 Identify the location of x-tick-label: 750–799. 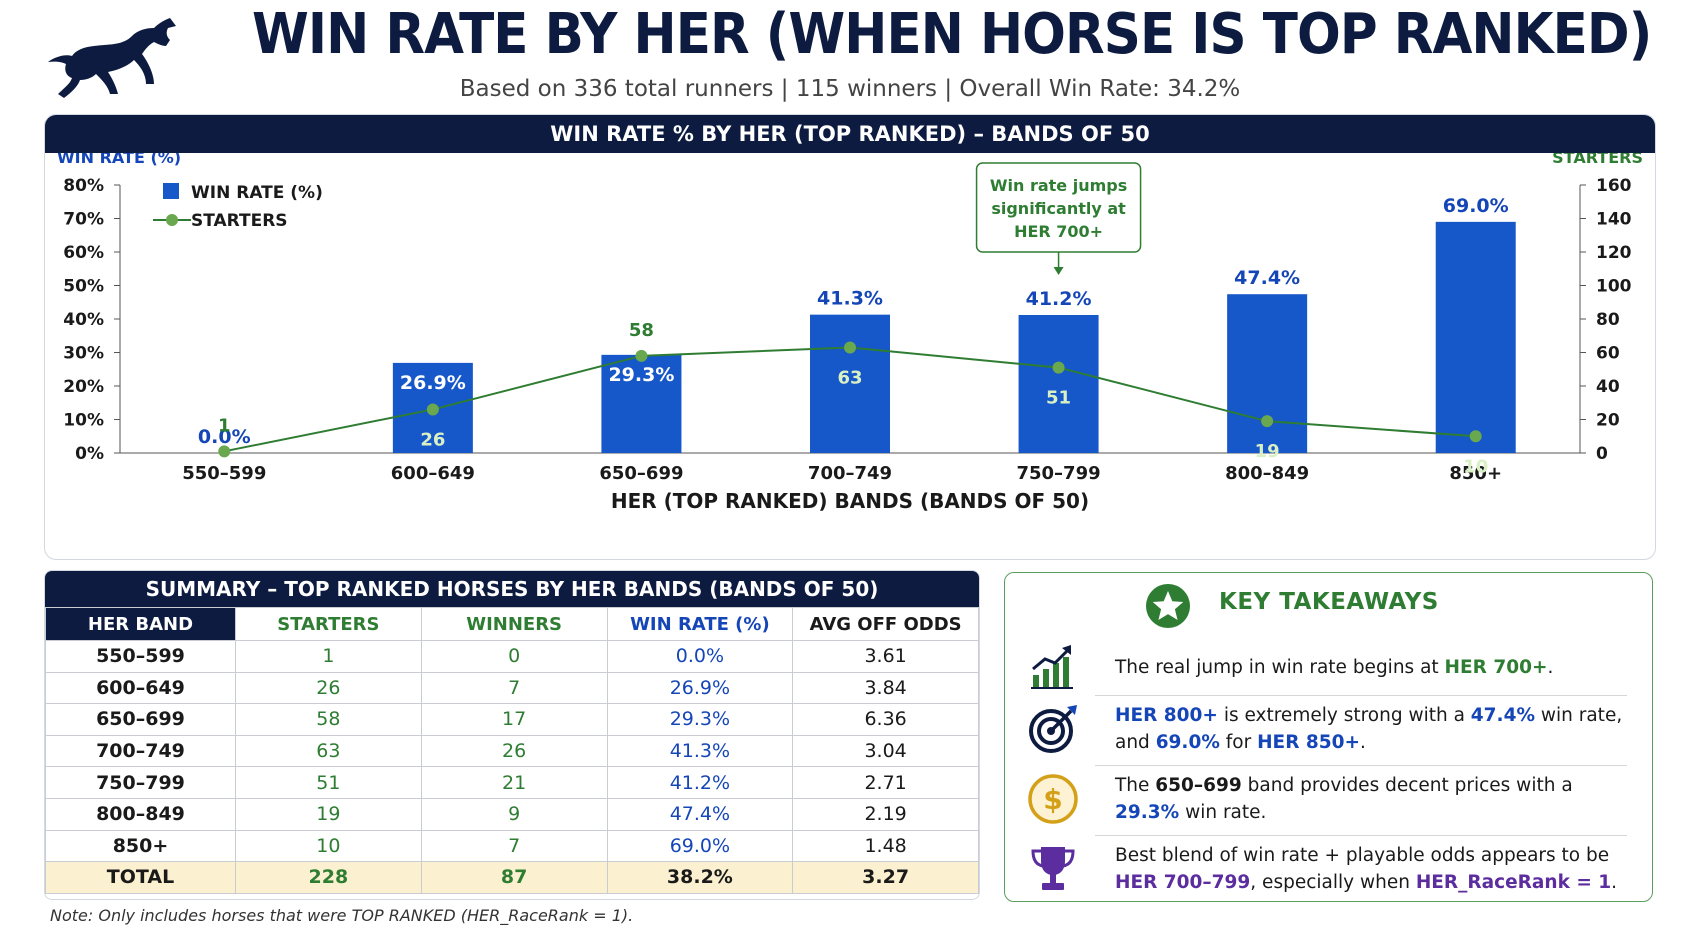
(1058, 473).